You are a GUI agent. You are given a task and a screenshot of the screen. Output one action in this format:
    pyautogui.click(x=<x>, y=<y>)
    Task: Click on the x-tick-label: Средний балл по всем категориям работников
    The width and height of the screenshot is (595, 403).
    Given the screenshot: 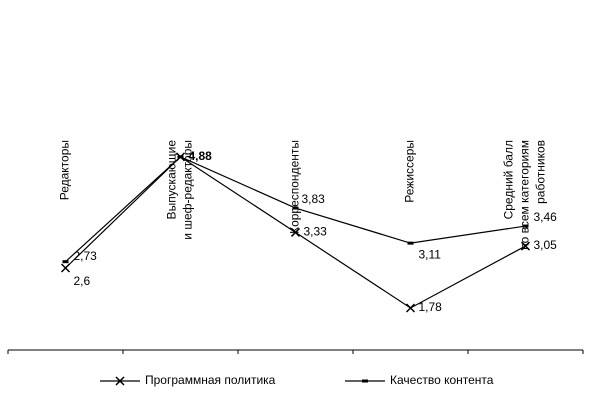 What is the action you would take?
    pyautogui.click(x=525, y=195)
    